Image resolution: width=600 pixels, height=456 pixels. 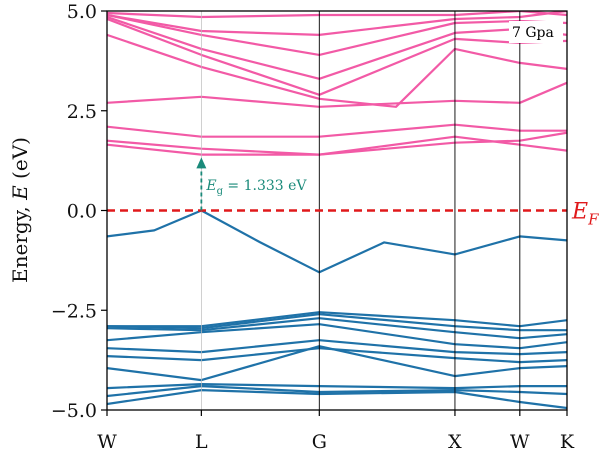 I want to click on pressure-label-box: 7 Gpa, so click(x=536, y=32).